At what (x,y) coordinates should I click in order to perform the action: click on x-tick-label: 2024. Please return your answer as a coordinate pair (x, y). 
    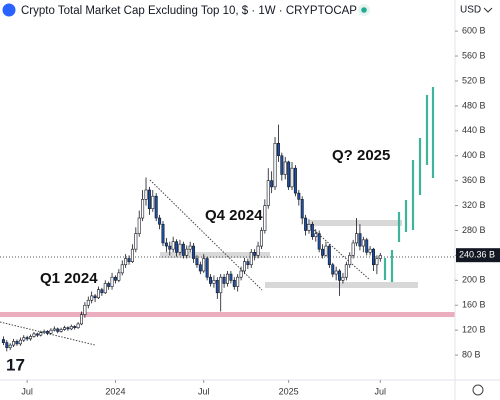
    Looking at the image, I should click on (115, 391).